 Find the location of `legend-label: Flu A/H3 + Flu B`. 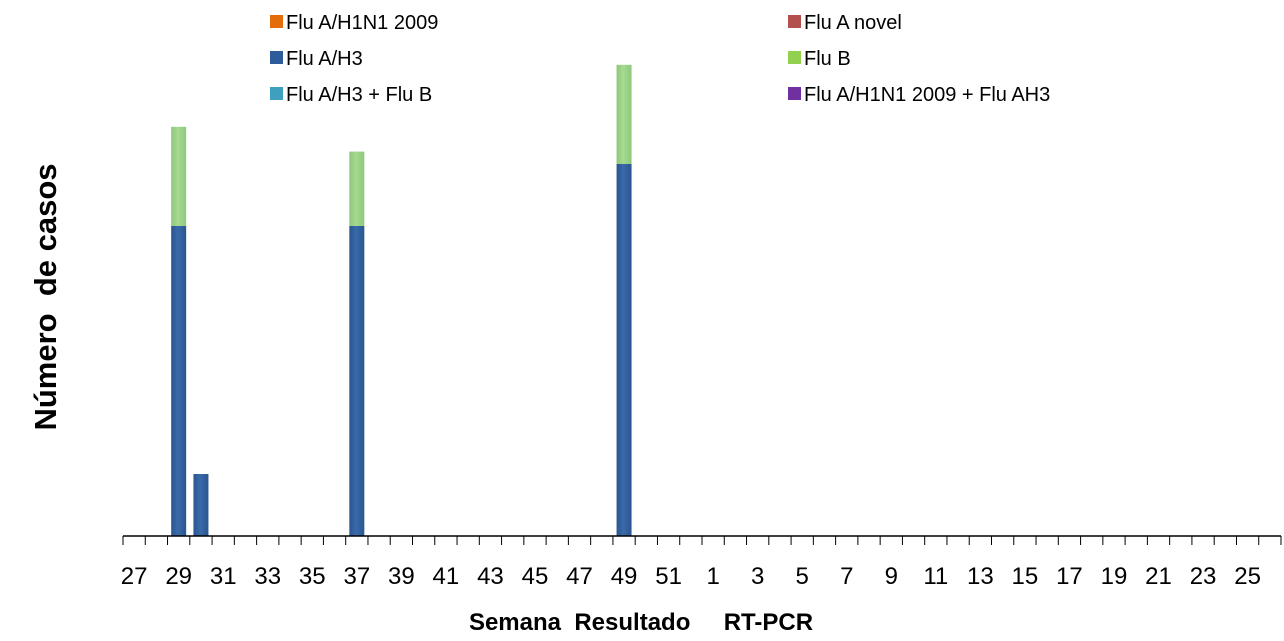

legend-label: Flu A/H3 + Flu B is located at coordinates (359, 95).